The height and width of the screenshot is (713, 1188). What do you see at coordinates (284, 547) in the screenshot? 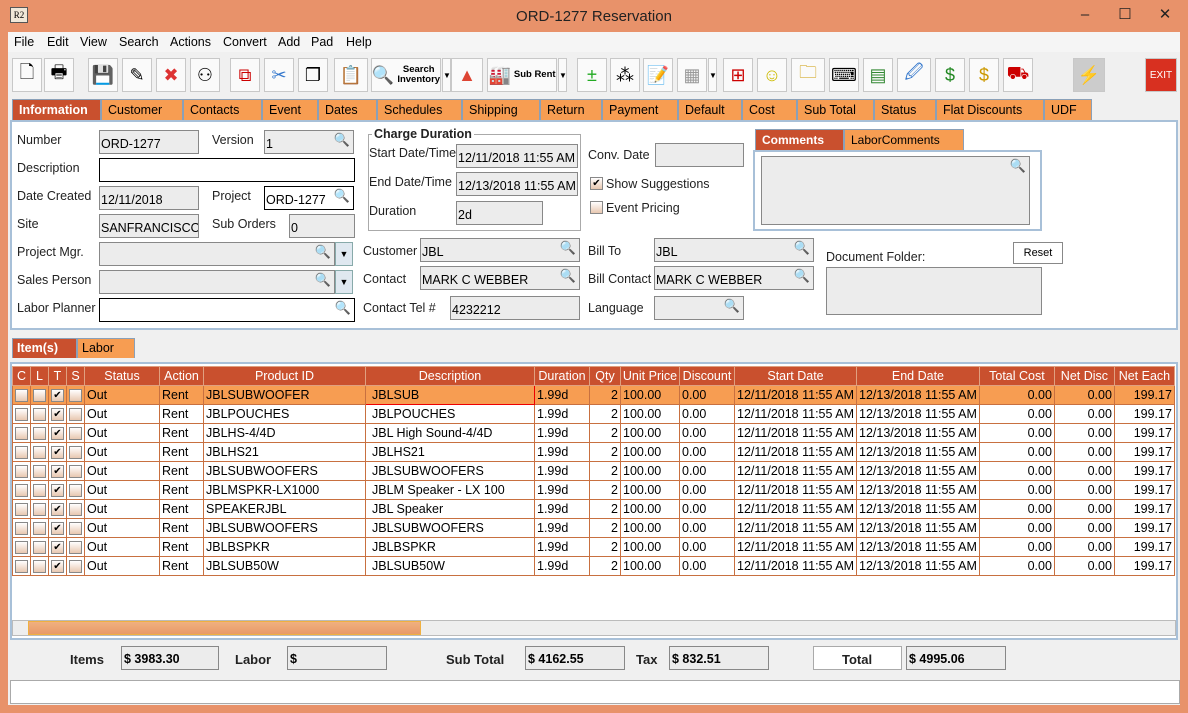
I see `cell-product-id: JBLBSPKR` at bounding box center [284, 547].